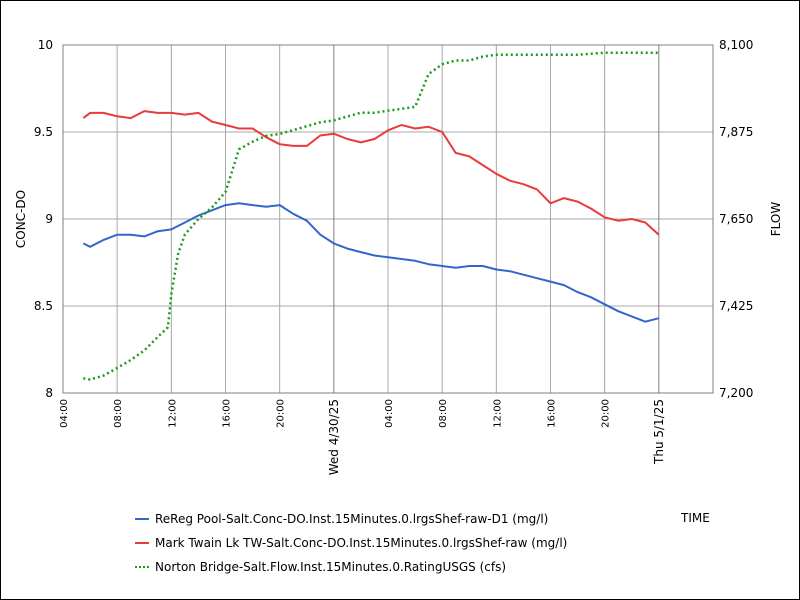 This screenshot has height=600, width=800. I want to click on left-tick-label: 10, so click(45, 45).